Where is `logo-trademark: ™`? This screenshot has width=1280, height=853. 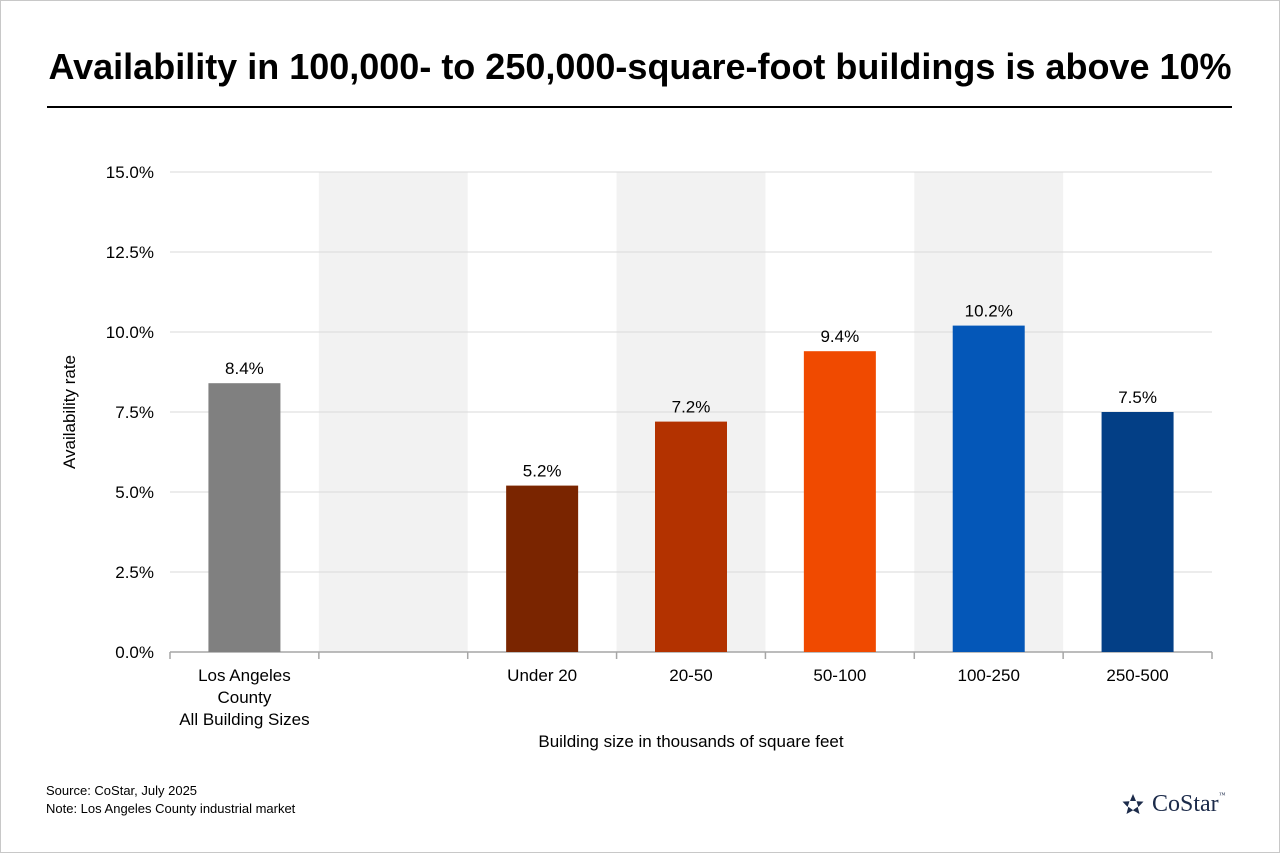 logo-trademark: ™ is located at coordinates (1222, 795).